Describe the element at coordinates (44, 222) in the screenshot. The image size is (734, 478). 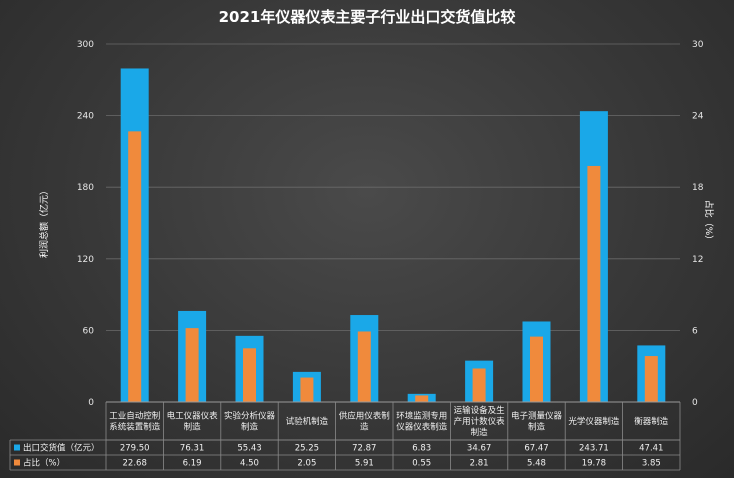
I see `y-axis-left-label: 利润总额（亿元）` at that location.